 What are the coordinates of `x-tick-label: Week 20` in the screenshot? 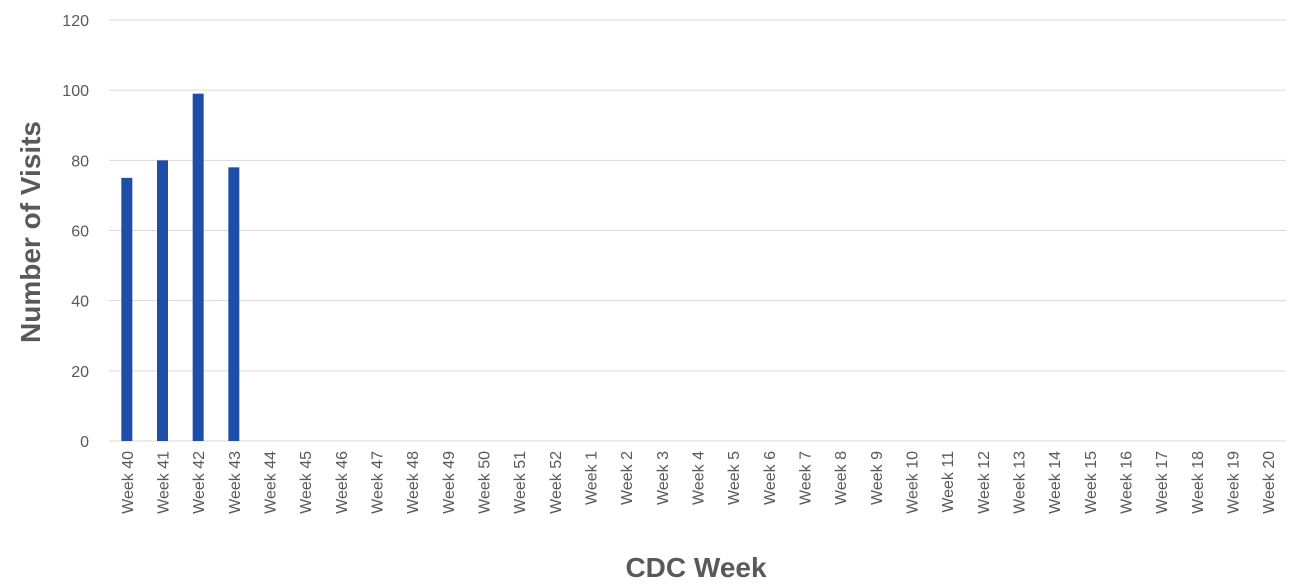 It's located at (1269, 482).